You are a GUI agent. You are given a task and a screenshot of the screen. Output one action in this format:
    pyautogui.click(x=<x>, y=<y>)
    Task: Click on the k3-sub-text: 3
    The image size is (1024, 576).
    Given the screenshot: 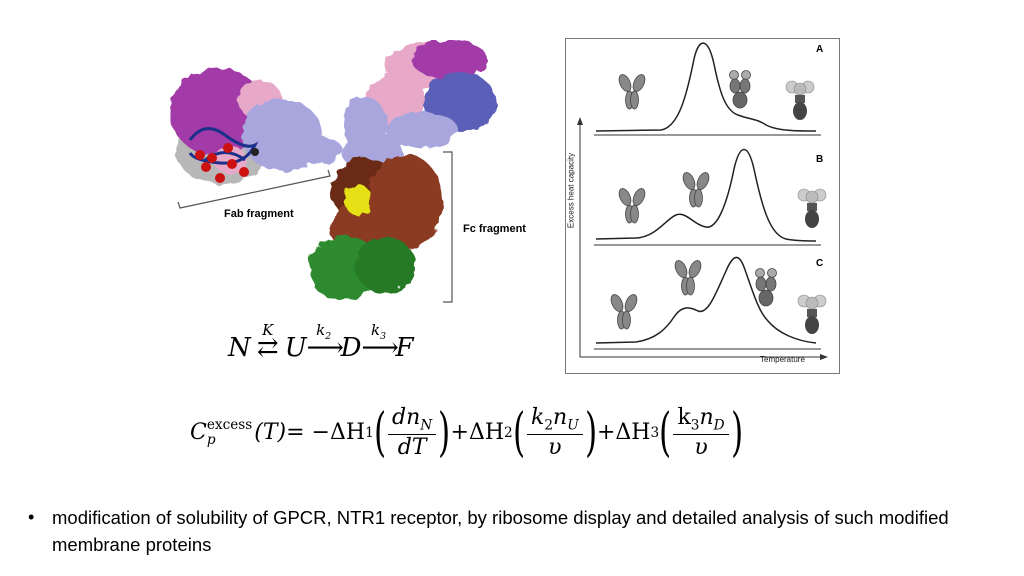 What is the action you would take?
    pyautogui.click(x=695, y=425)
    